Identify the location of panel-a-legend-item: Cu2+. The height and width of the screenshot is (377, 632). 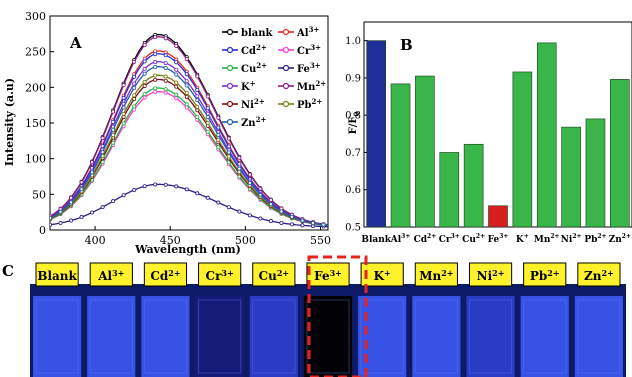
(244, 68).